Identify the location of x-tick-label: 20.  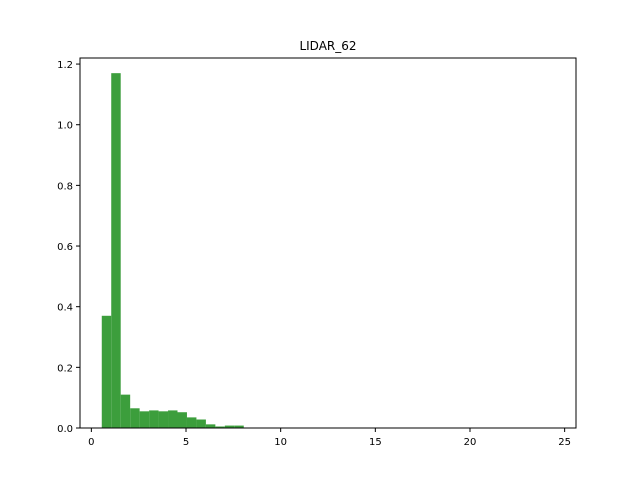
(470, 442).